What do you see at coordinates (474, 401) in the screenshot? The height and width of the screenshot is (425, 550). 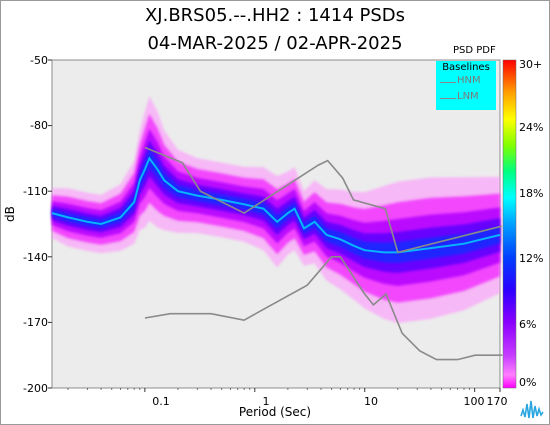 I see `x-tick-label: 100` at bounding box center [474, 401].